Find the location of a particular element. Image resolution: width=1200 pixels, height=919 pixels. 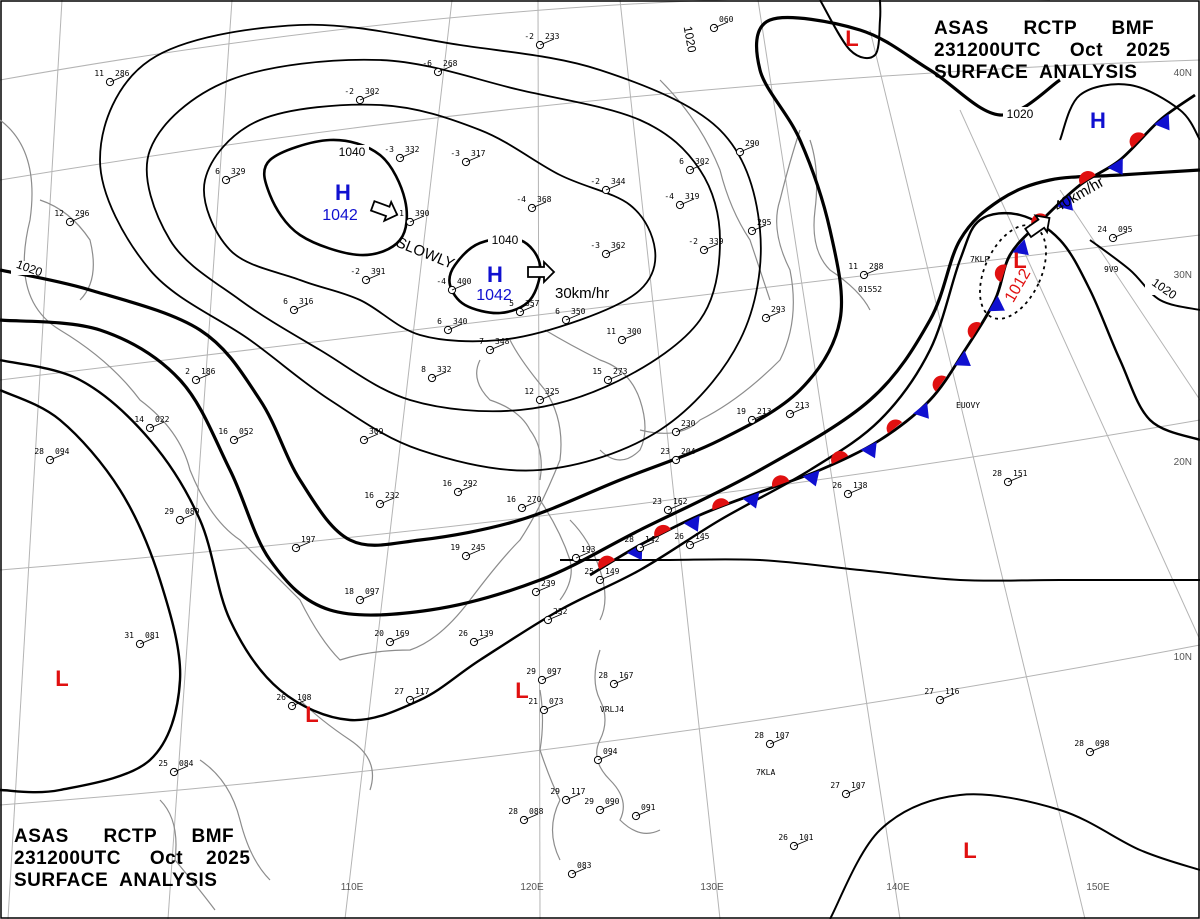

station-pressure: 084 is located at coordinates (186, 763).